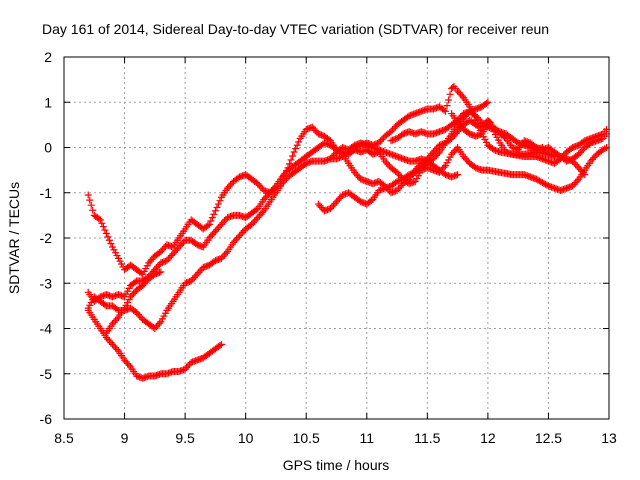  Describe the element at coordinates (48, 148) in the screenshot. I see `y-tick-label: 0` at that location.